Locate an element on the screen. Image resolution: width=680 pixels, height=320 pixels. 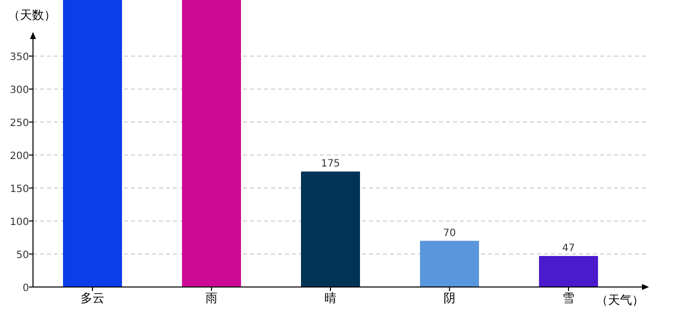
y-tick-label: 300 is located at coordinates (19, 90).